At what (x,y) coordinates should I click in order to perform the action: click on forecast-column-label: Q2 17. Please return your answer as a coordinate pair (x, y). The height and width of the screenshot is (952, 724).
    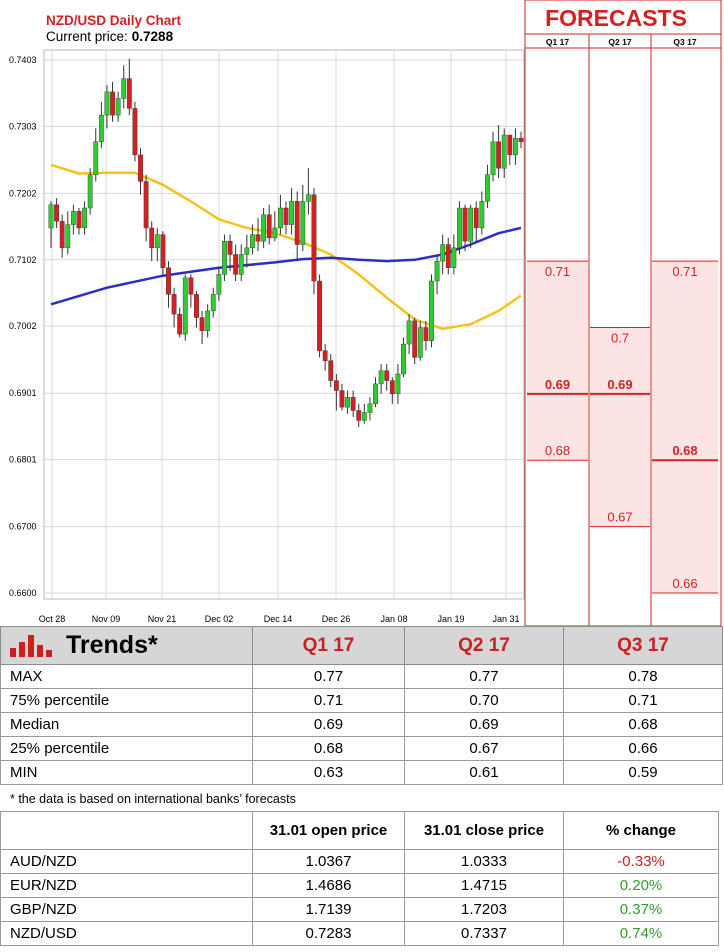
    Looking at the image, I should click on (619, 42).